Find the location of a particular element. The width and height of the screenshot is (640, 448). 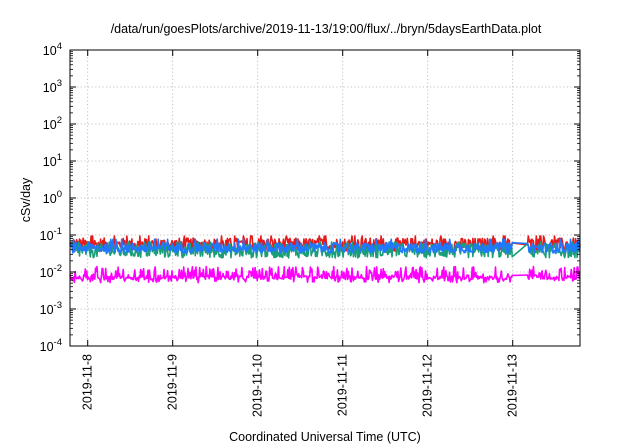

series-group is located at coordinates (325, 259).